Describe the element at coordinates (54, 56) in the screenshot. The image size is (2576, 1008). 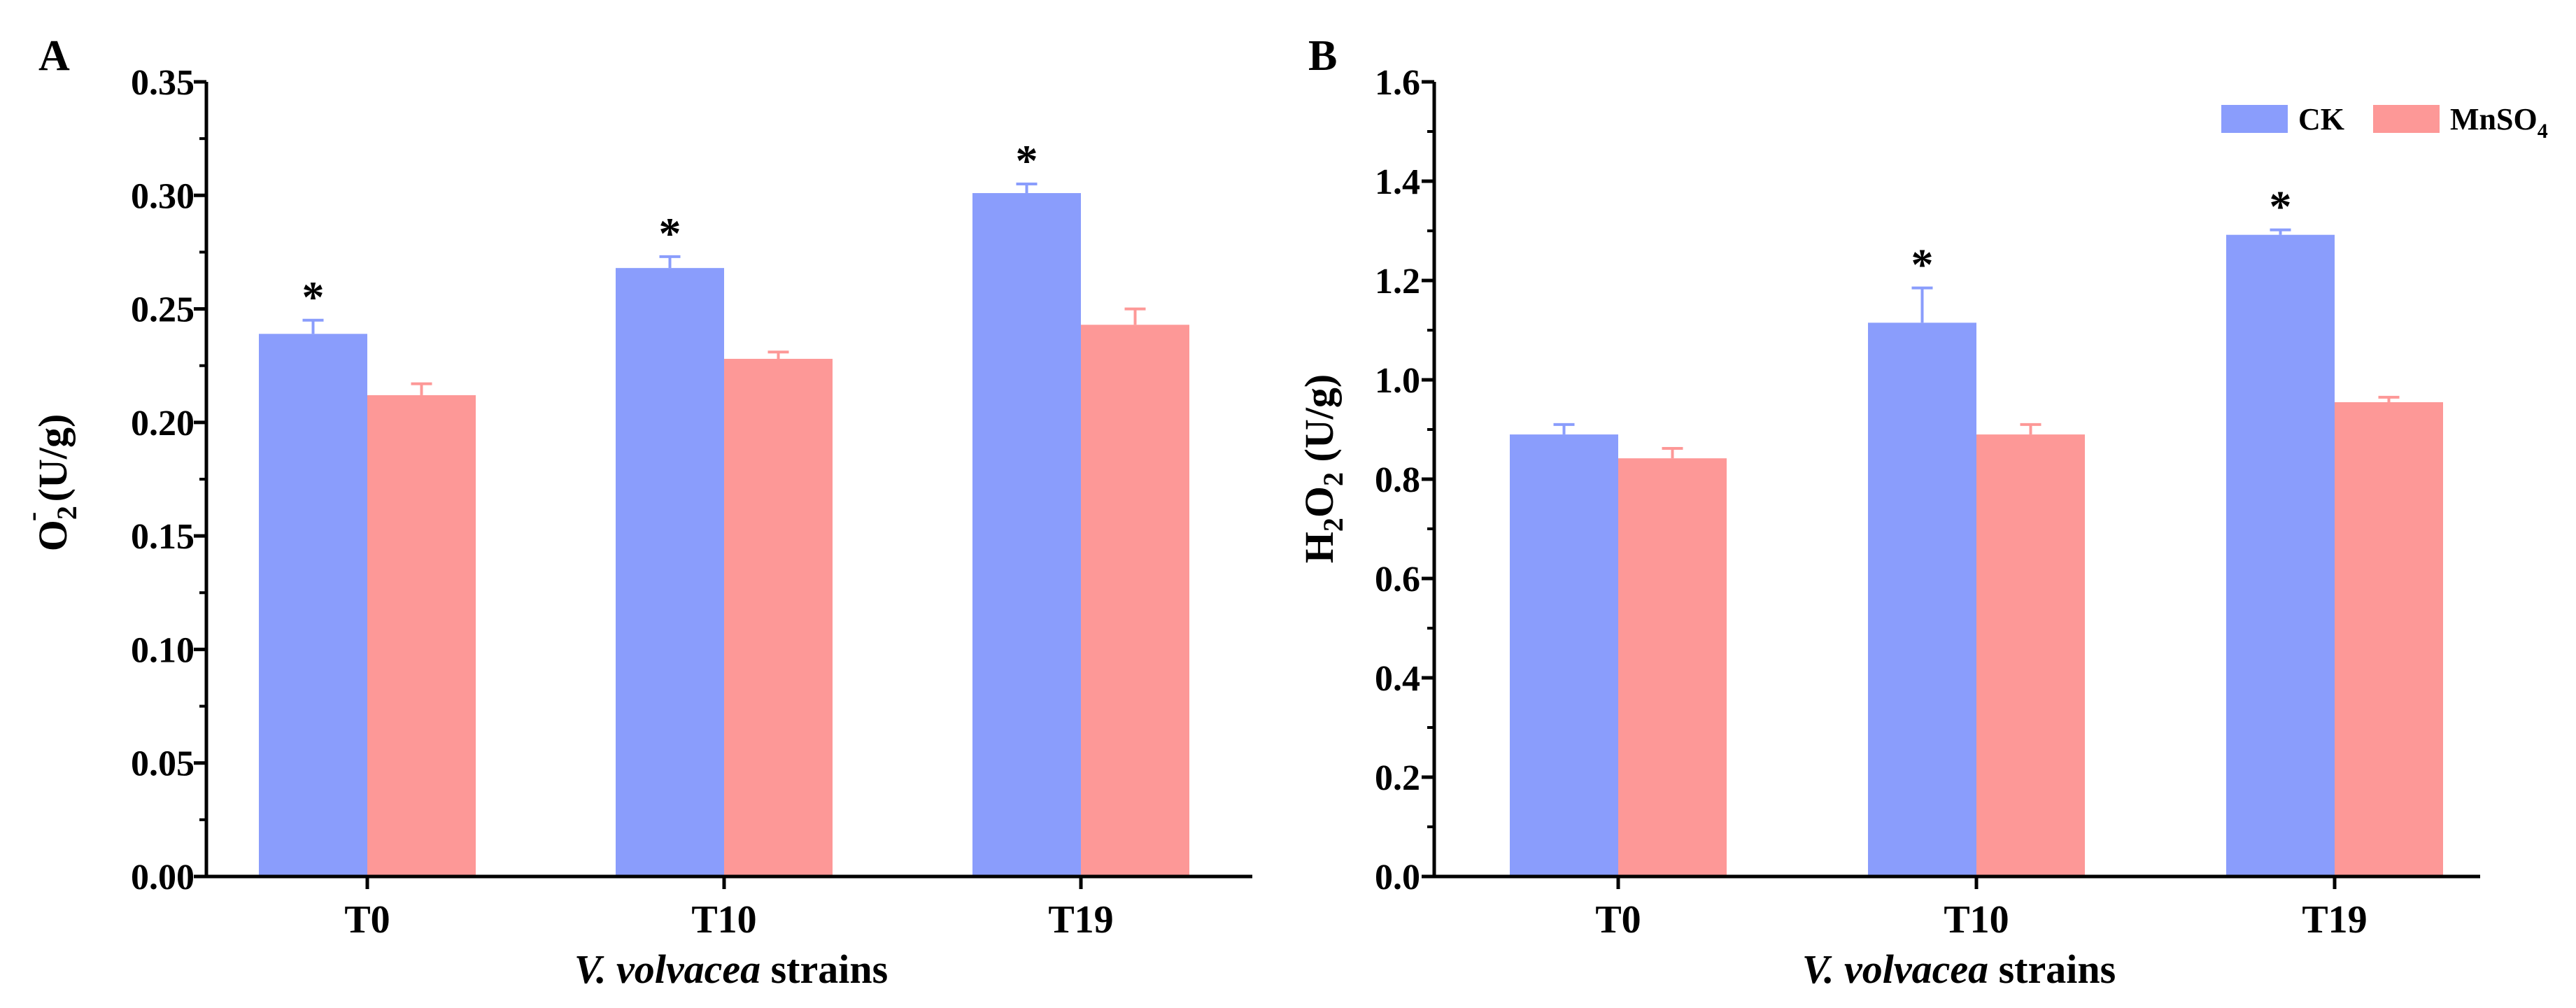
I see `panel-label: A` at that location.